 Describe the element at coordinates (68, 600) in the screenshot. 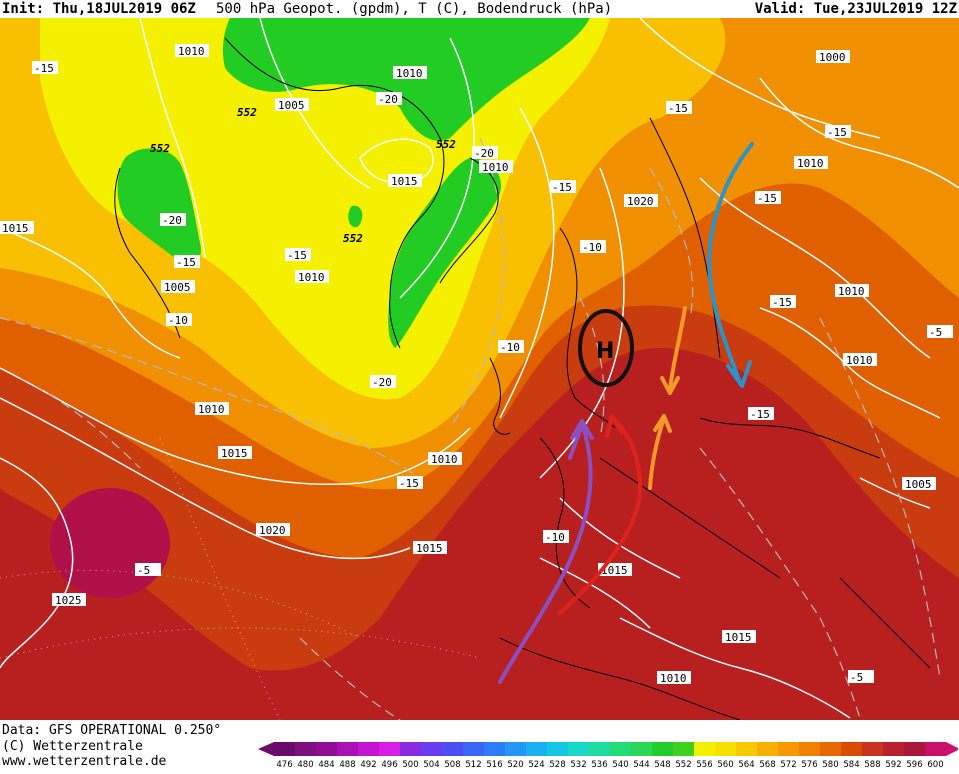

I see `svg-text: 1025` at that location.